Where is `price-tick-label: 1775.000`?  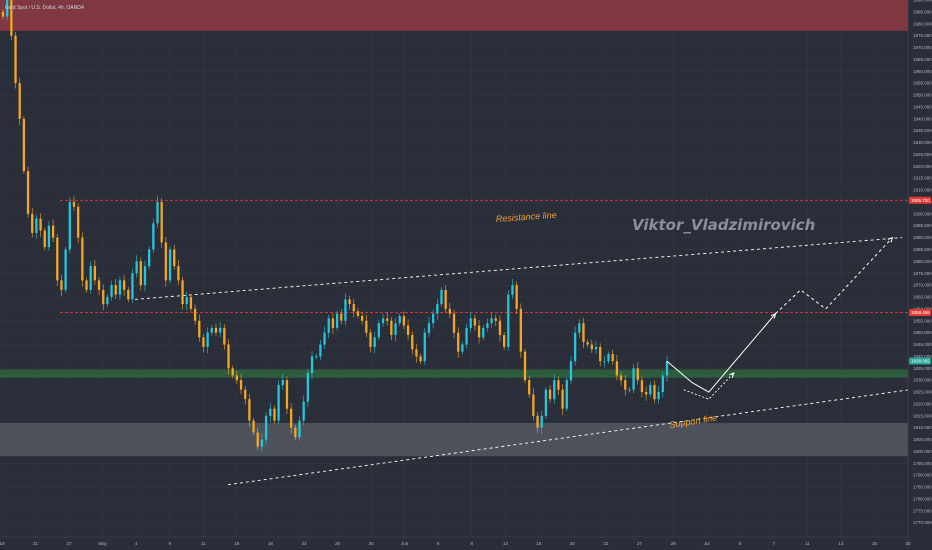
price-tick-label: 1775.000 is located at coordinates (922, 510).